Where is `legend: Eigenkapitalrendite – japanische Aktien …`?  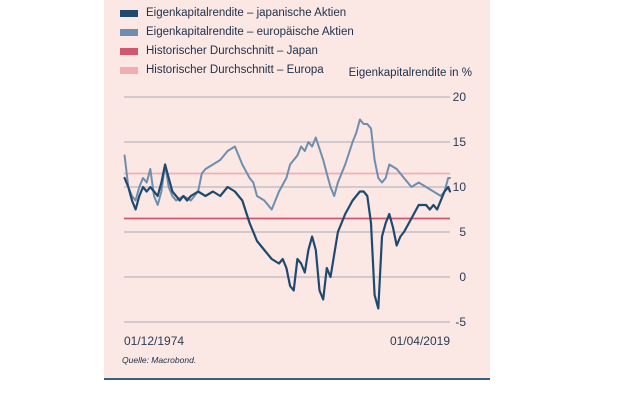
legend: Eigenkapitalrendite – japanische Aktien … is located at coordinates (237, 42).